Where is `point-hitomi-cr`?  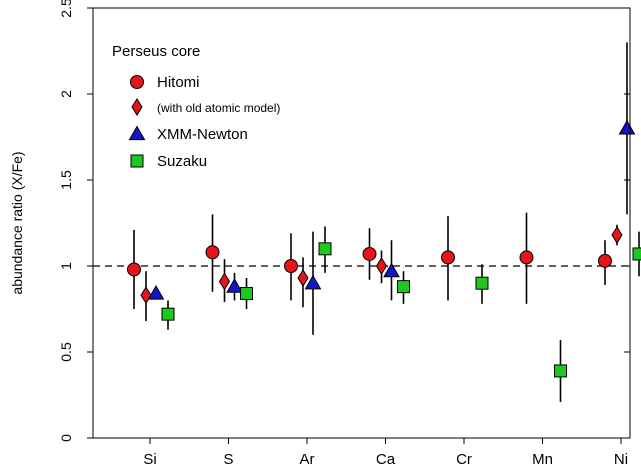 point-hitomi-cr is located at coordinates (448, 257).